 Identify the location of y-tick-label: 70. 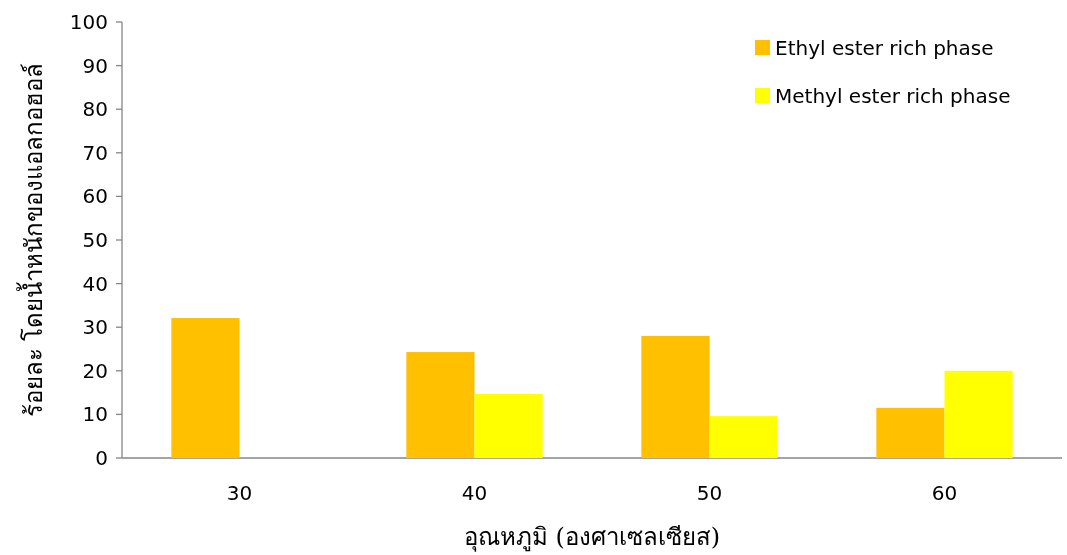
(95, 152).